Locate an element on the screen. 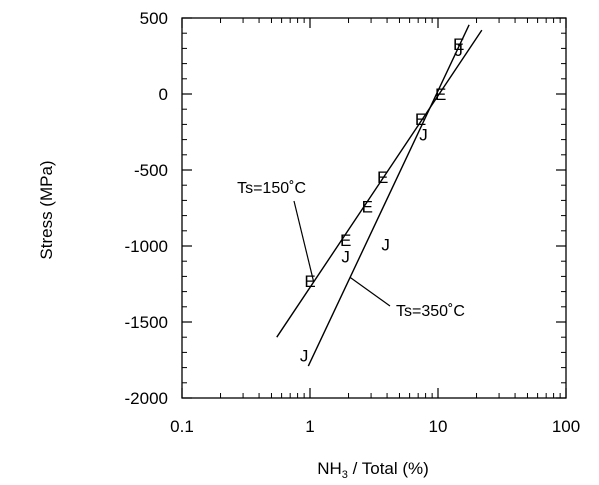  annotations: Ts=150˚C Ts=350˚C is located at coordinates (351, 250).